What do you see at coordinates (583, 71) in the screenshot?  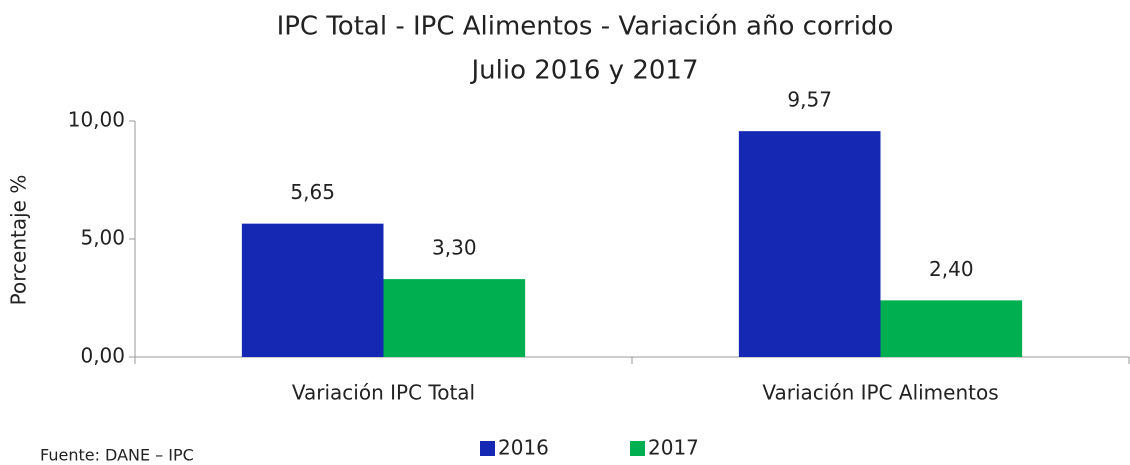 I see `chart-subtitle: Julio 2016 y 2017` at bounding box center [583, 71].